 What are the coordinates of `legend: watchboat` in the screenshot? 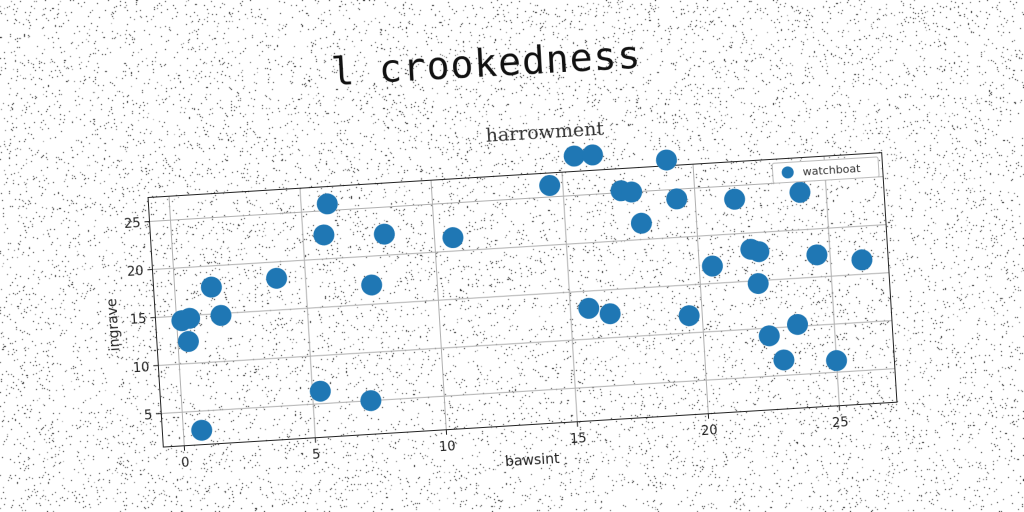 It's located at (825, 170).